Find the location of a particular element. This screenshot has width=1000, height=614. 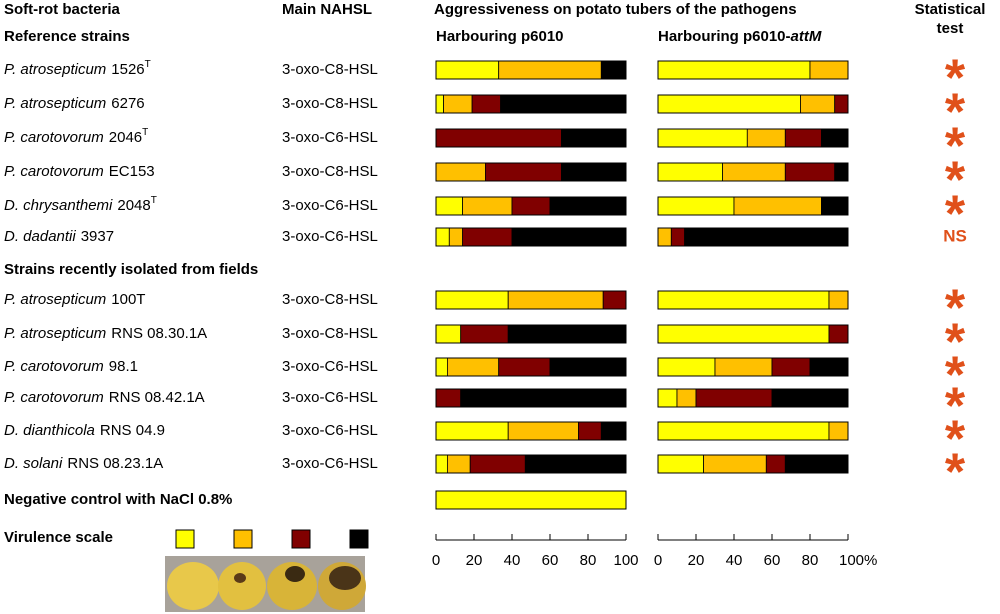

strain-id: 6276 is located at coordinates (127, 103).